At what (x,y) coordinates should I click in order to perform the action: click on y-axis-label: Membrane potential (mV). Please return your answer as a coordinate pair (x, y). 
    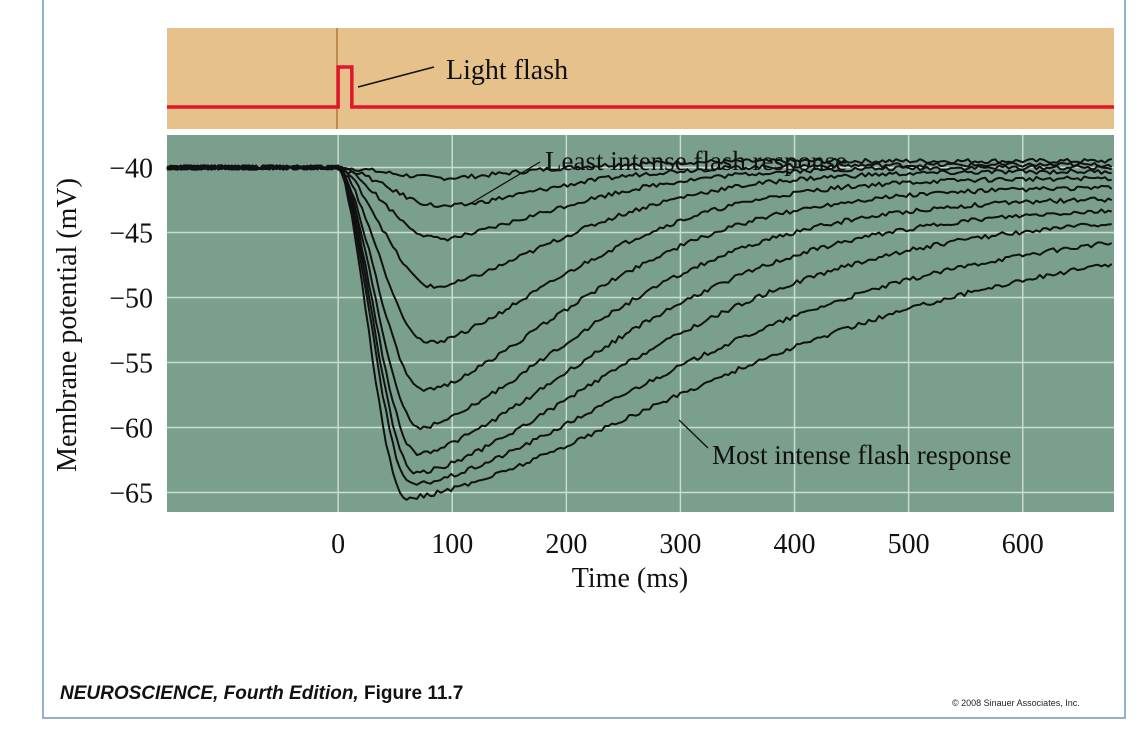
    Looking at the image, I should click on (67, 325).